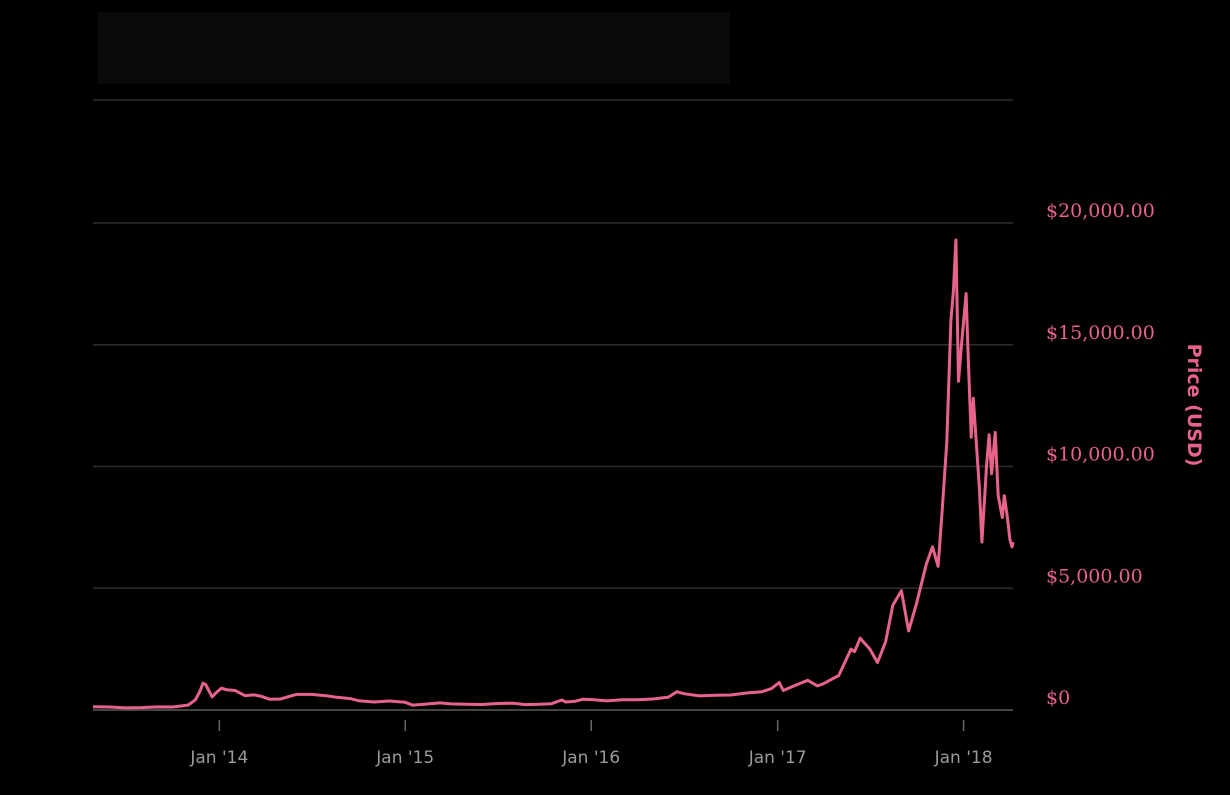 The width and height of the screenshot is (1230, 795). Describe the element at coordinates (1100, 211) in the screenshot. I see `y-tick-label: $20,000.00` at that location.